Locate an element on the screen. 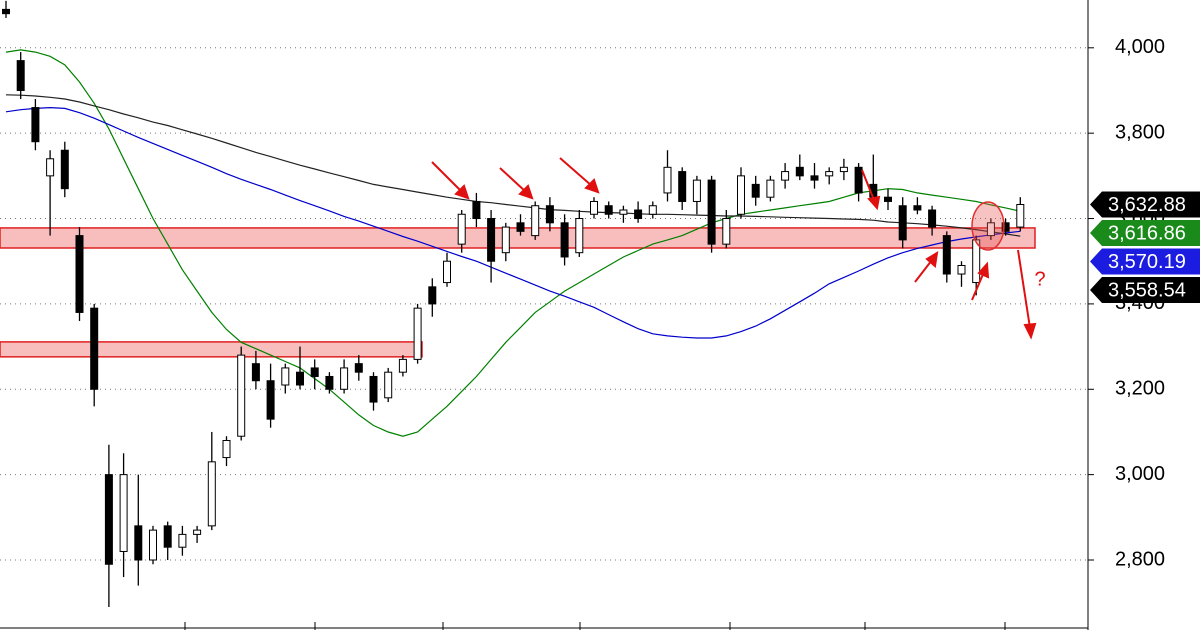 Image resolution: width=1200 pixels, height=630 pixels. price-tags: 3,632.88 3,616.86 3,570.19 3,558.54 is located at coordinates (1145, 247).